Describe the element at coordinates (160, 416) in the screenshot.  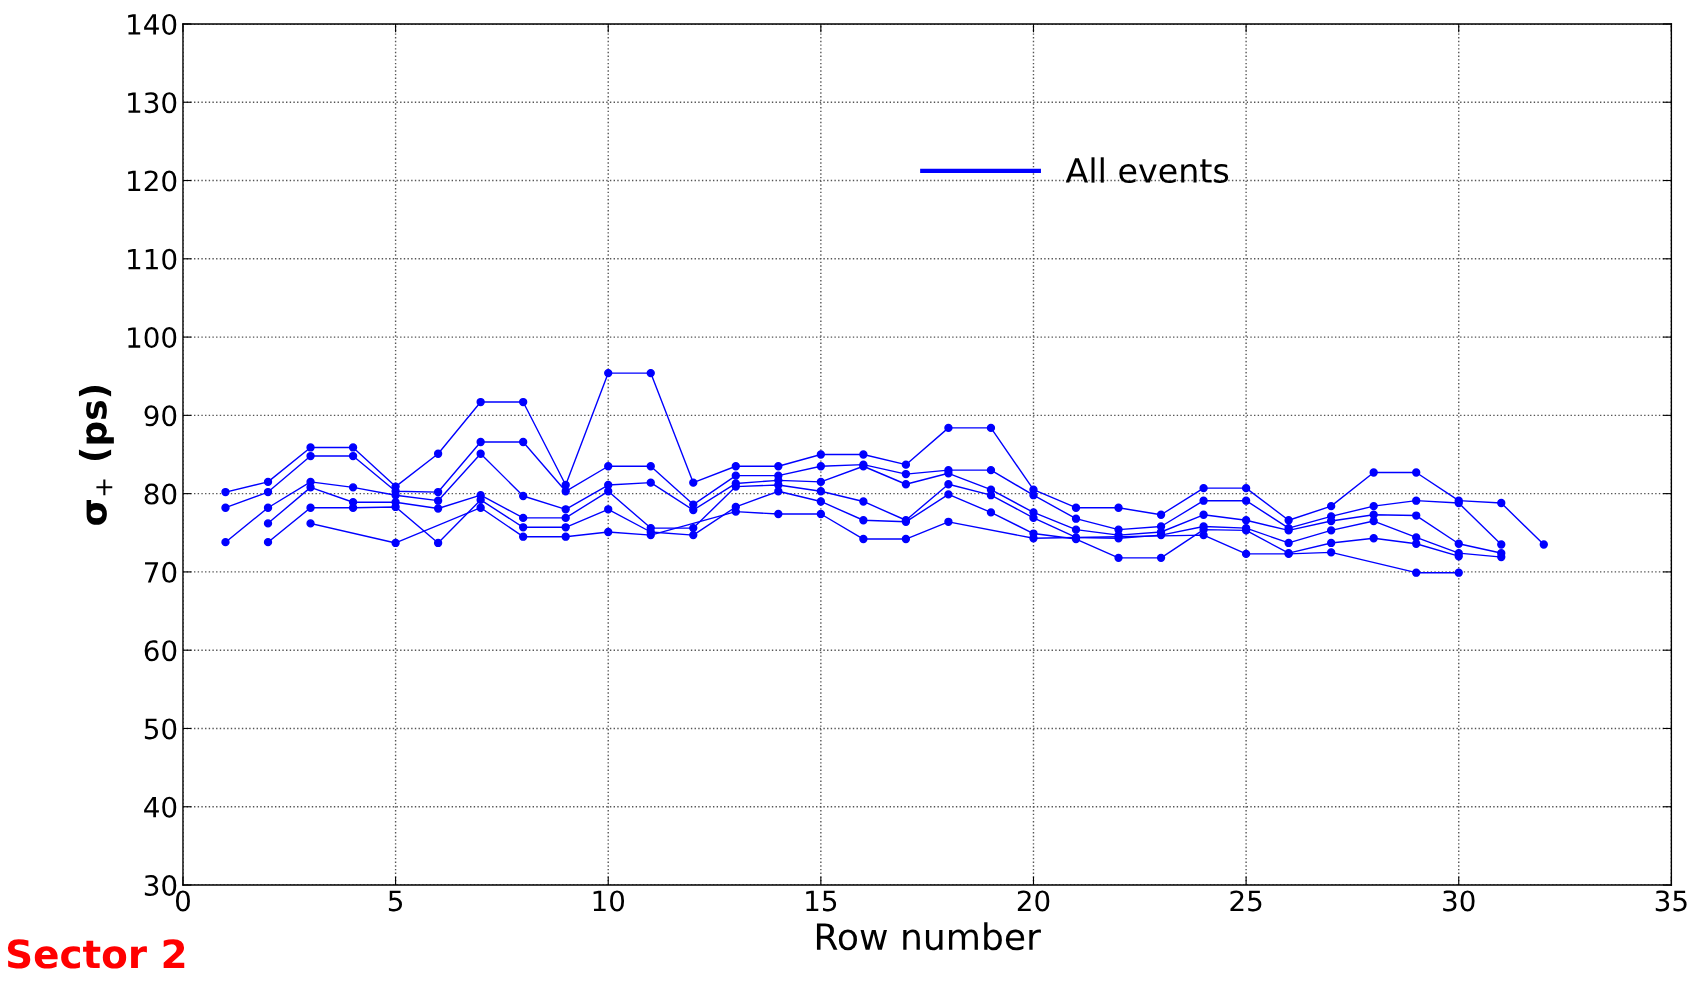
I see `y-tick-label: 90` at that location.